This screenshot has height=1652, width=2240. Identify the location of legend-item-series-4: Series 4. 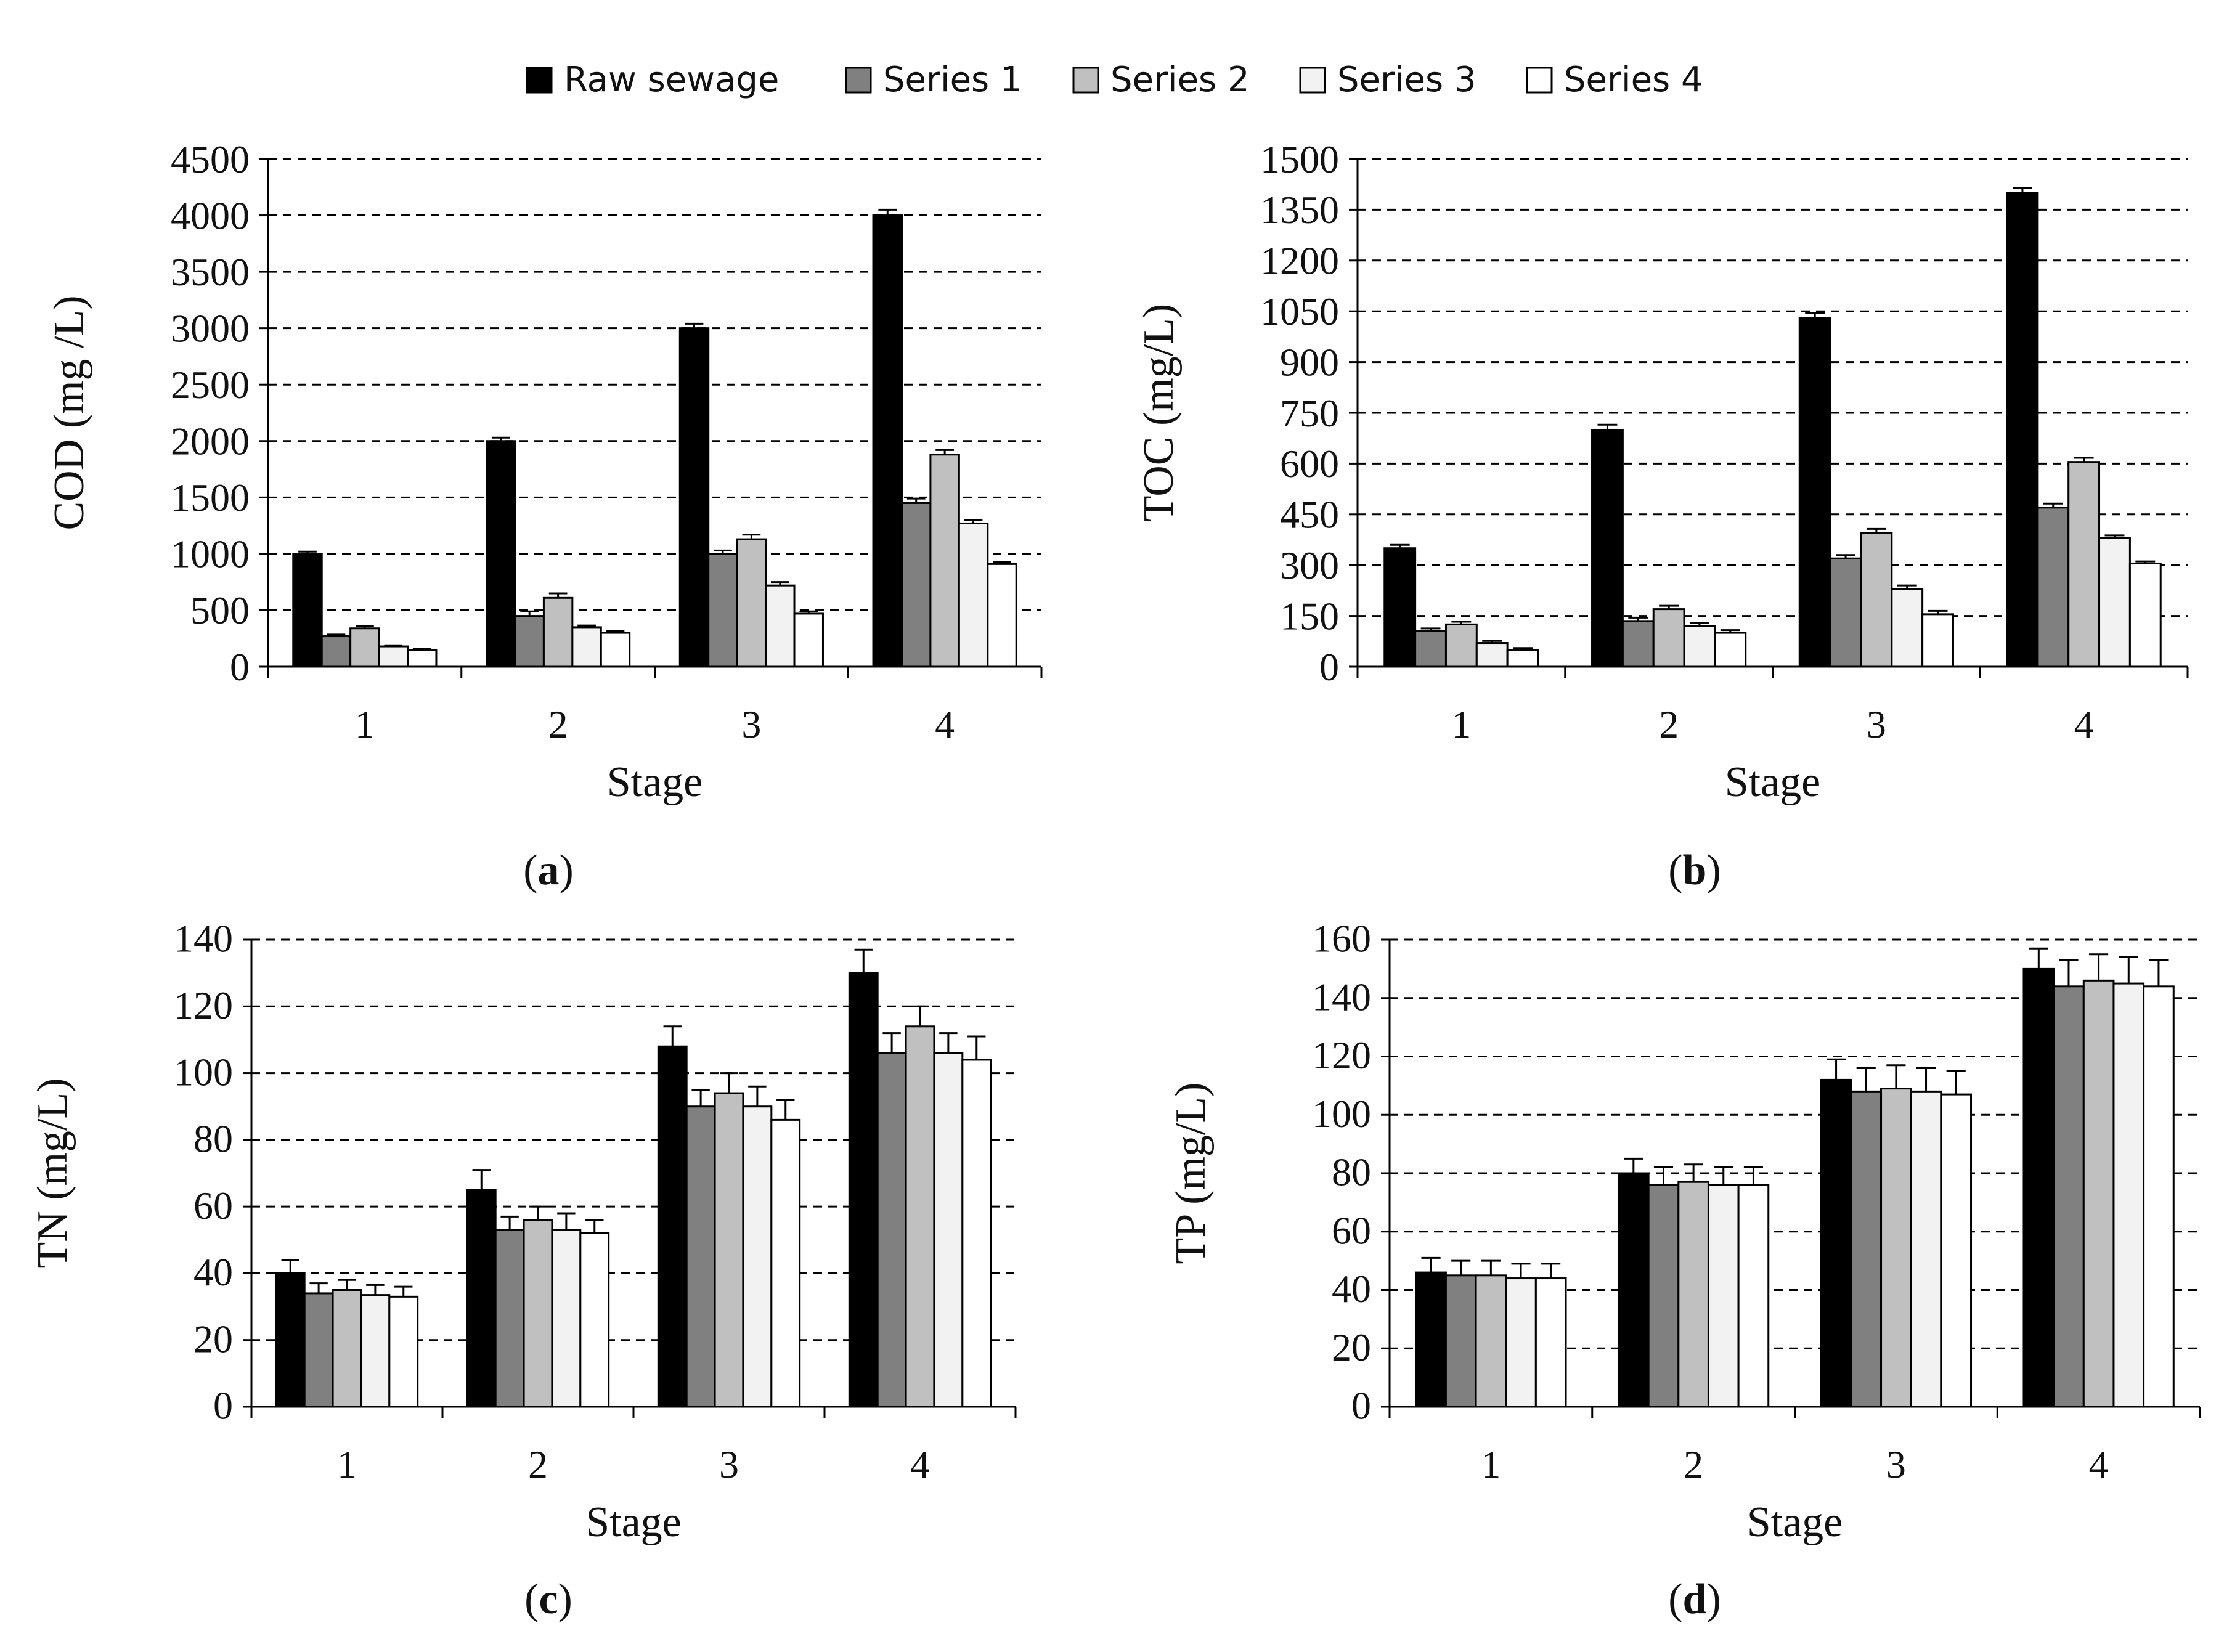
(1615, 80).